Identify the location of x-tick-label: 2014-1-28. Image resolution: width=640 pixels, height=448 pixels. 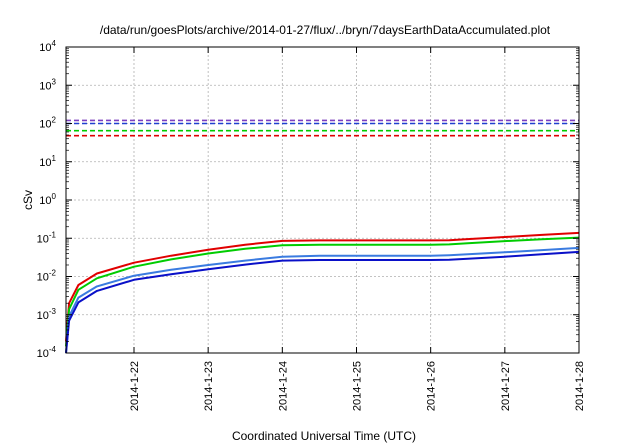
(580, 386).